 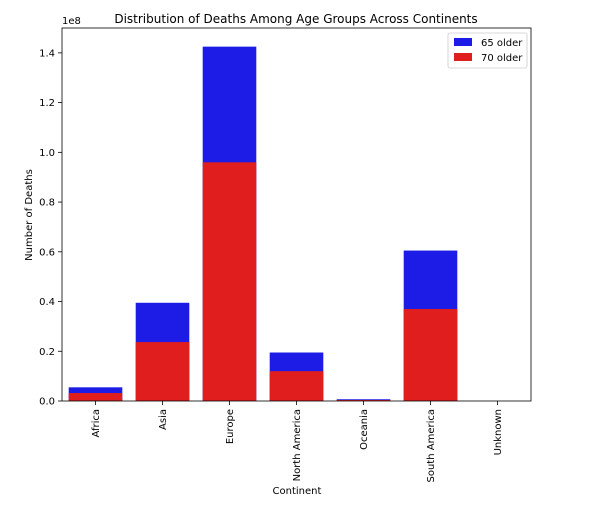 I want to click on y-axis-label: Number of Deaths, so click(x=29, y=215).